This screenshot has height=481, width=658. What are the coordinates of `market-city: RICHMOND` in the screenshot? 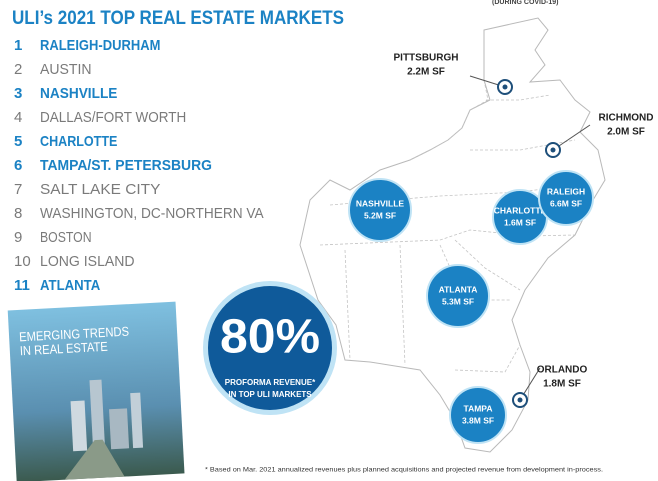 It's located at (626, 118).